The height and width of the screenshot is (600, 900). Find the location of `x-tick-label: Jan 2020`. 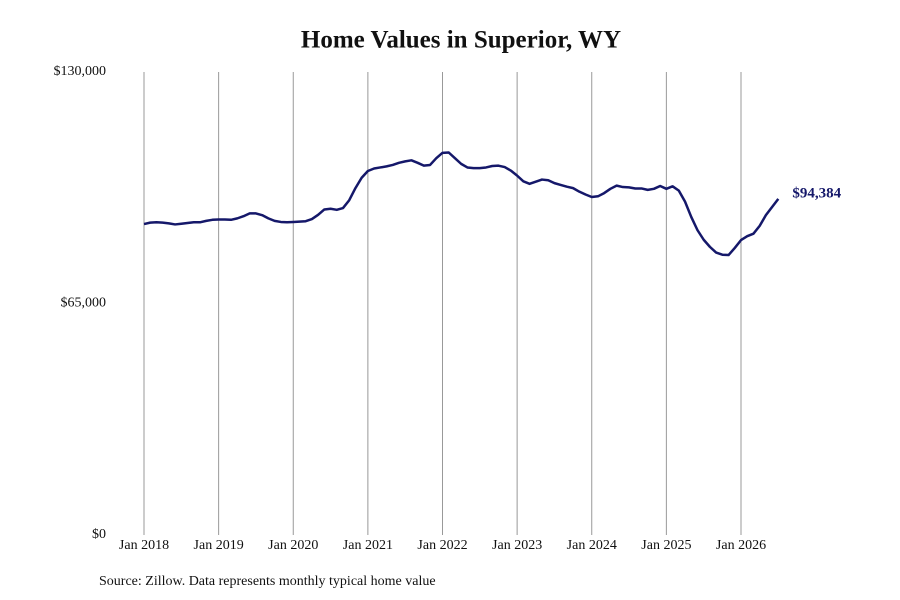

x-tick-label: Jan 2020 is located at coordinates (293, 545).